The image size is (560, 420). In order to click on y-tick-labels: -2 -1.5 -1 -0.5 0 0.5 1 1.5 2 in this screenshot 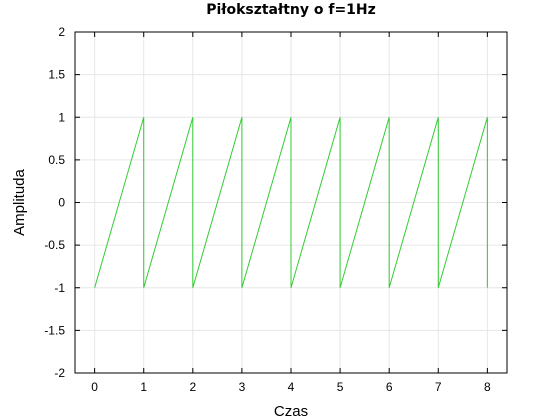, I will do `click(54, 202)`.